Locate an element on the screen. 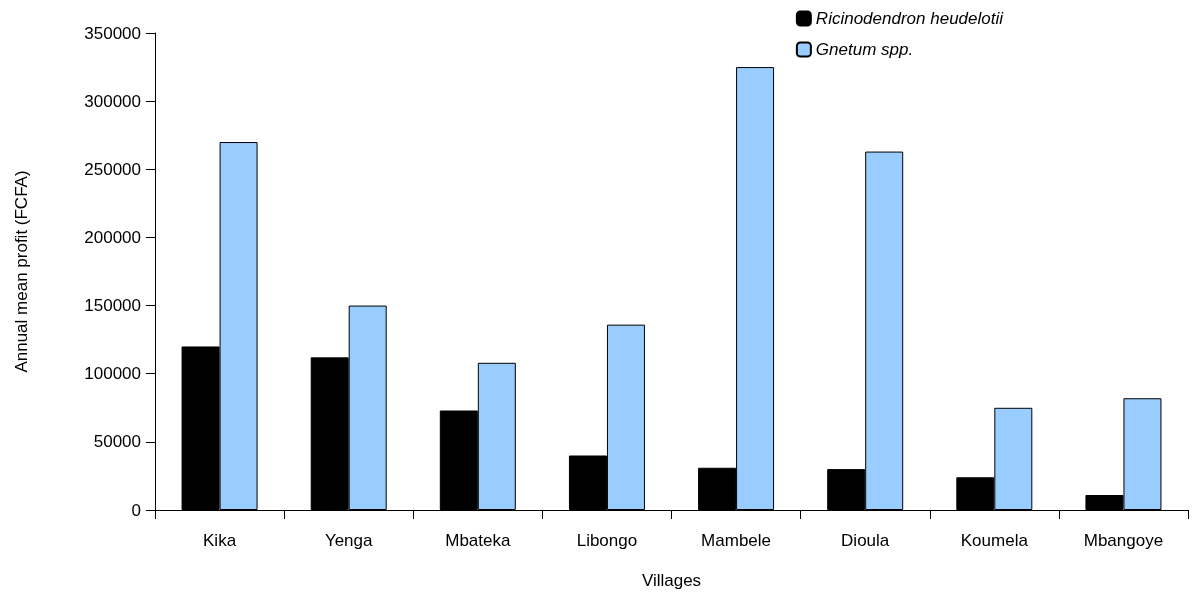 The image size is (1198, 600). y-tick-label: 200000 is located at coordinates (112, 237).